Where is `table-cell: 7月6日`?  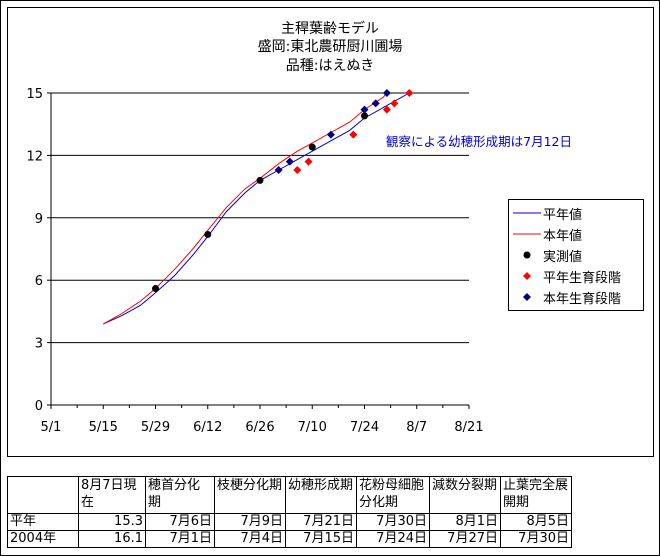 table-cell: 7月6日 is located at coordinates (180, 522).